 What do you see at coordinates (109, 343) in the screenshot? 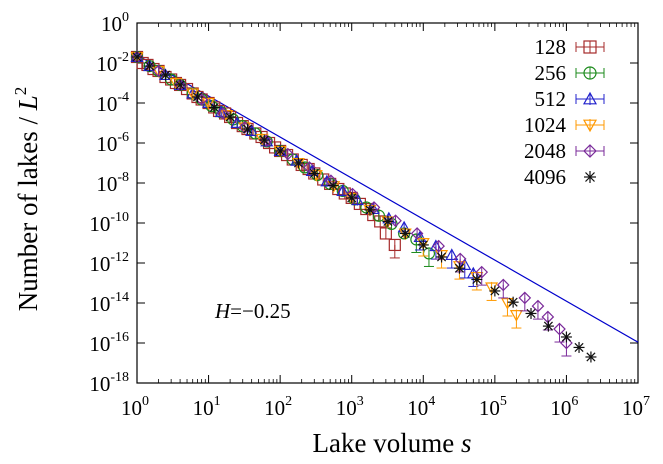
I see `y-tick-label: 10⁻¹⁶` at bounding box center [109, 343].